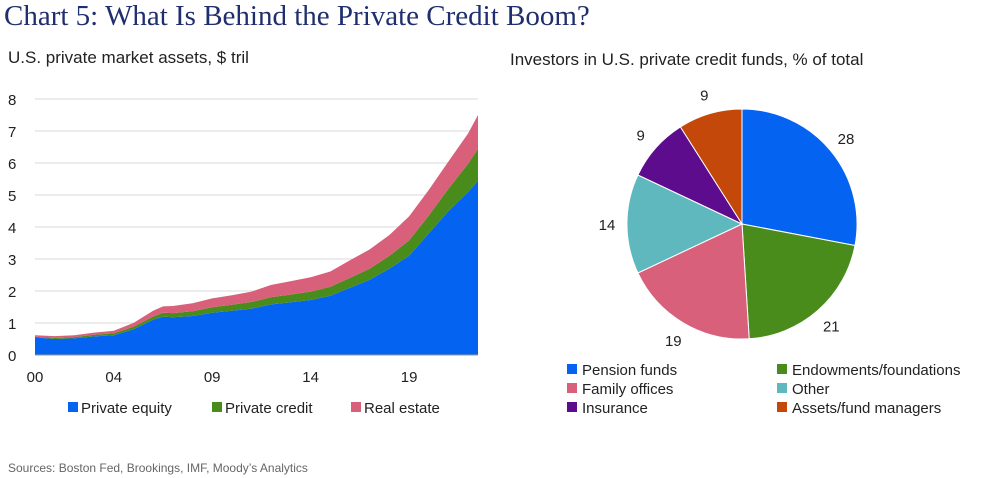 The height and width of the screenshot is (478, 987). What do you see at coordinates (12, 292) in the screenshot?
I see `y-tick-label: 2` at bounding box center [12, 292].